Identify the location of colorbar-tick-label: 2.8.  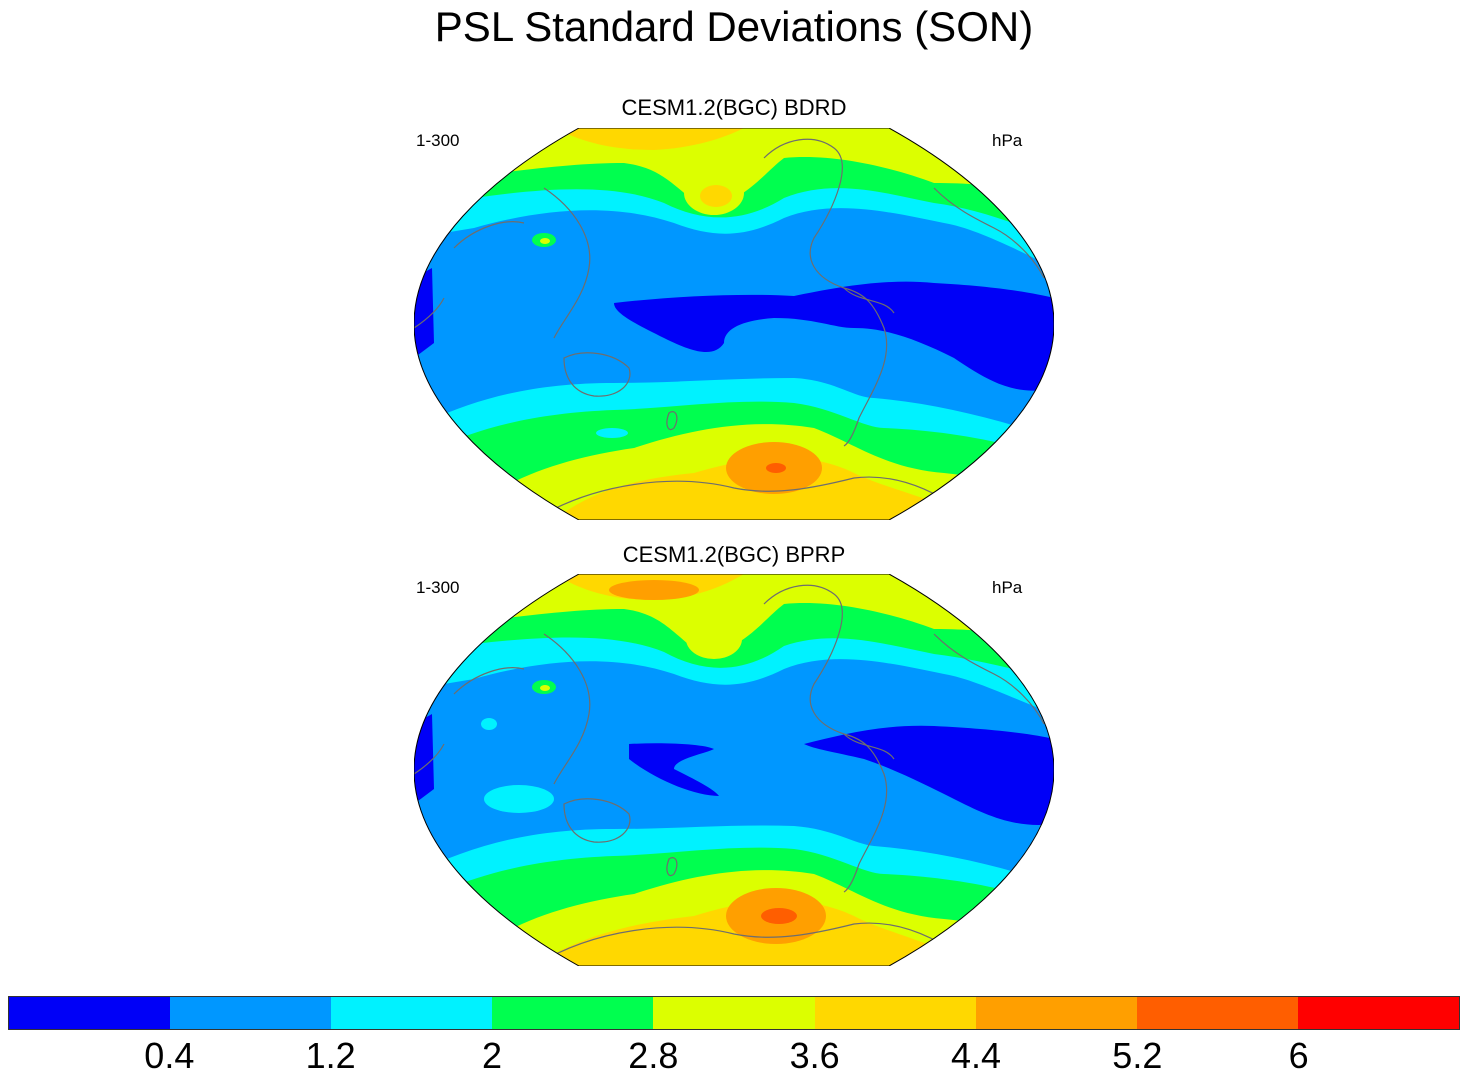
(653, 1055).